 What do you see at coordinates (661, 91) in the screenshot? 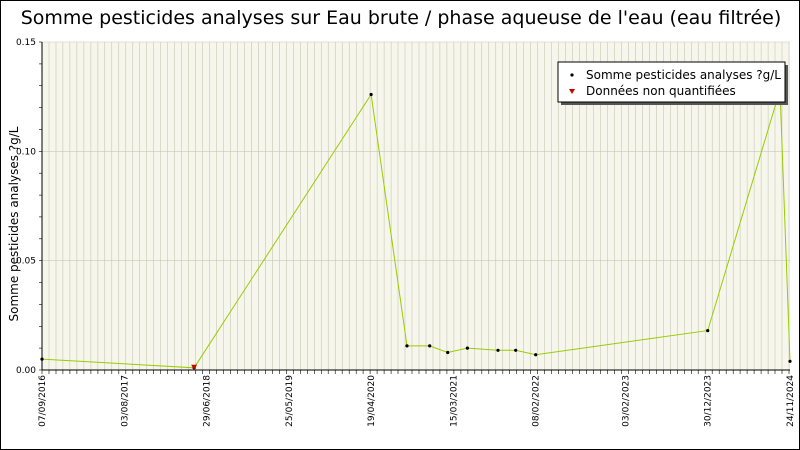
I see `legend-label-non-quantified: Données non quantifiées` at bounding box center [661, 91].